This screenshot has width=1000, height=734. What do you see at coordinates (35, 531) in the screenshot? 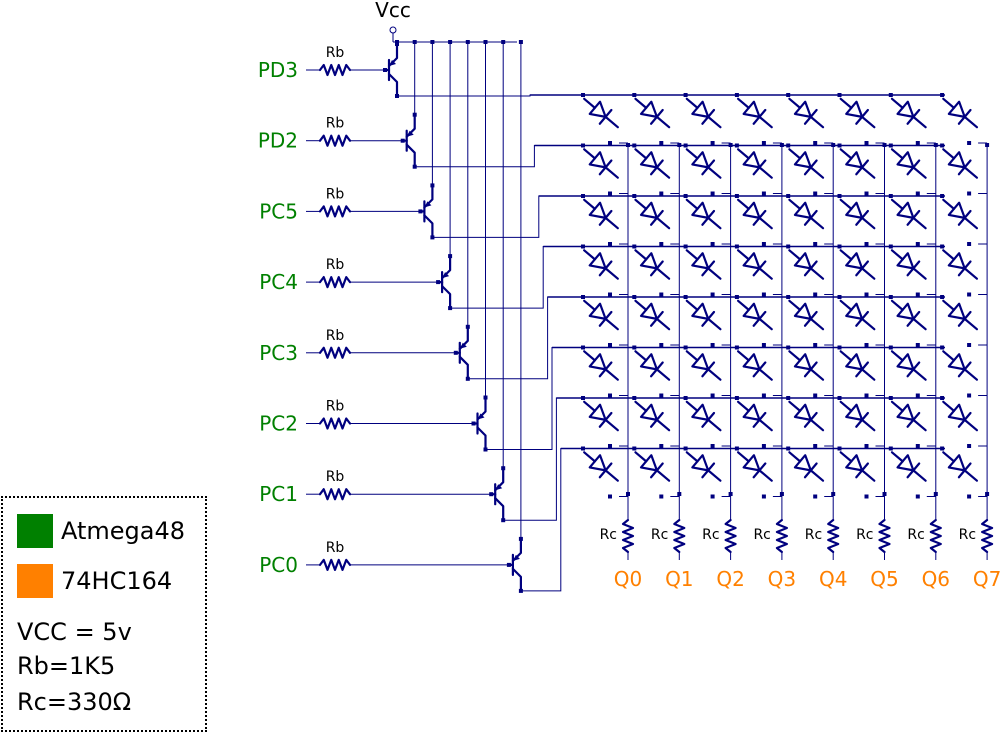
I see `atmega-color-swatch` at bounding box center [35, 531].